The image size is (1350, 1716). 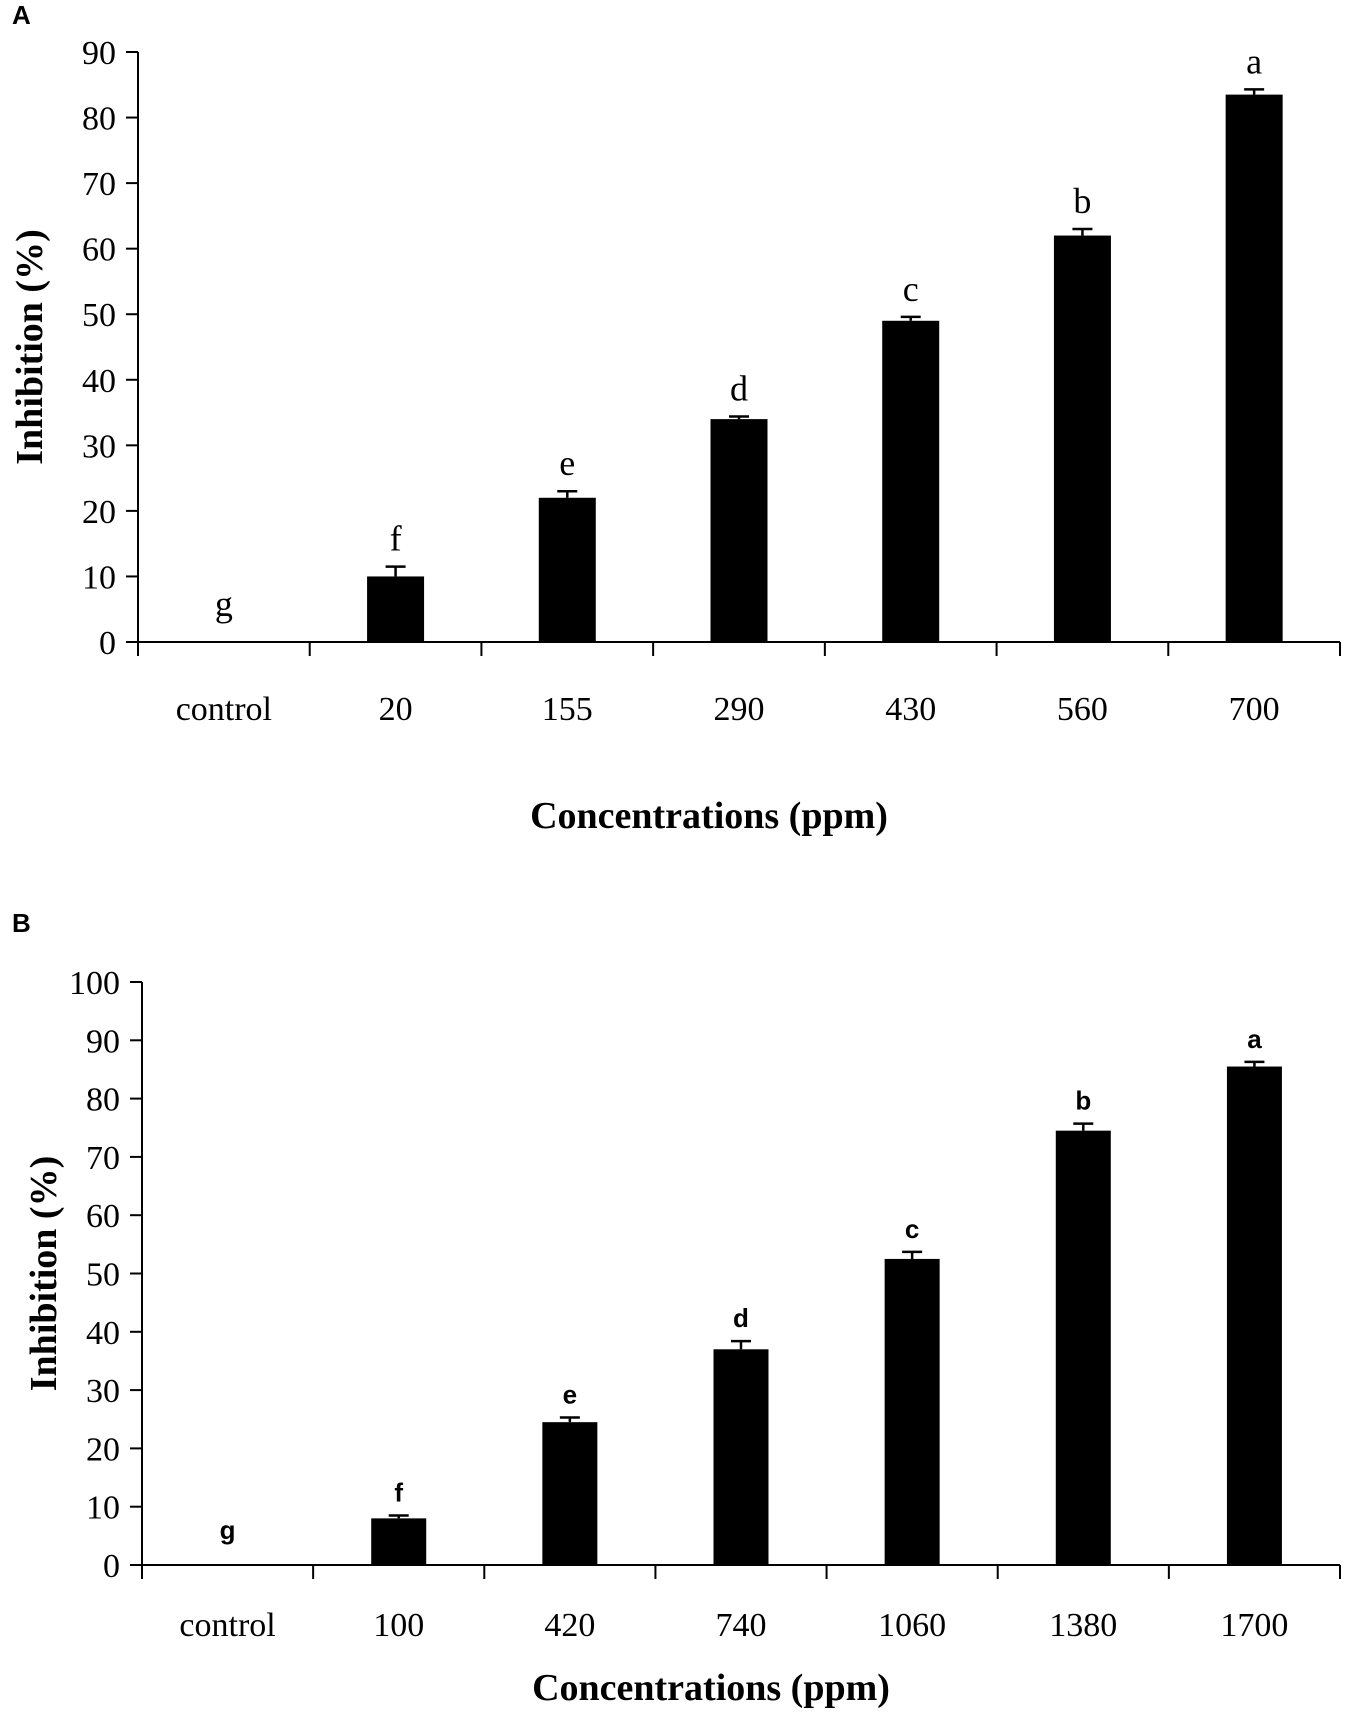 What do you see at coordinates (711, 1688) in the screenshot?
I see `panel-b-x-axis-title: Concentrations (ppm)` at bounding box center [711, 1688].